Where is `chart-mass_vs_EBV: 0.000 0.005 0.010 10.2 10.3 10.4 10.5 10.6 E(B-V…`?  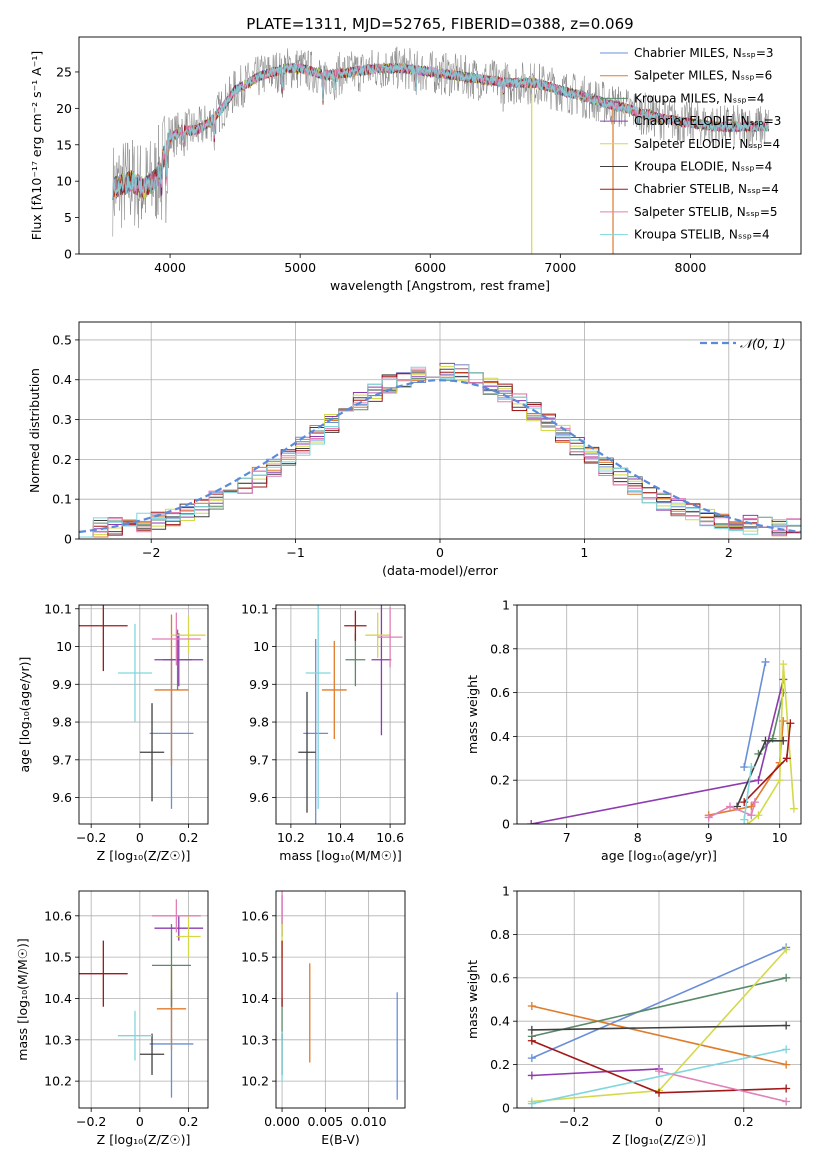
chart-mass_vs_EBV: 0.000 0.005 0.010 10.2 10.3 10.4 10.5 10.6 E(B-V… is located at coordinates (323, 1018).